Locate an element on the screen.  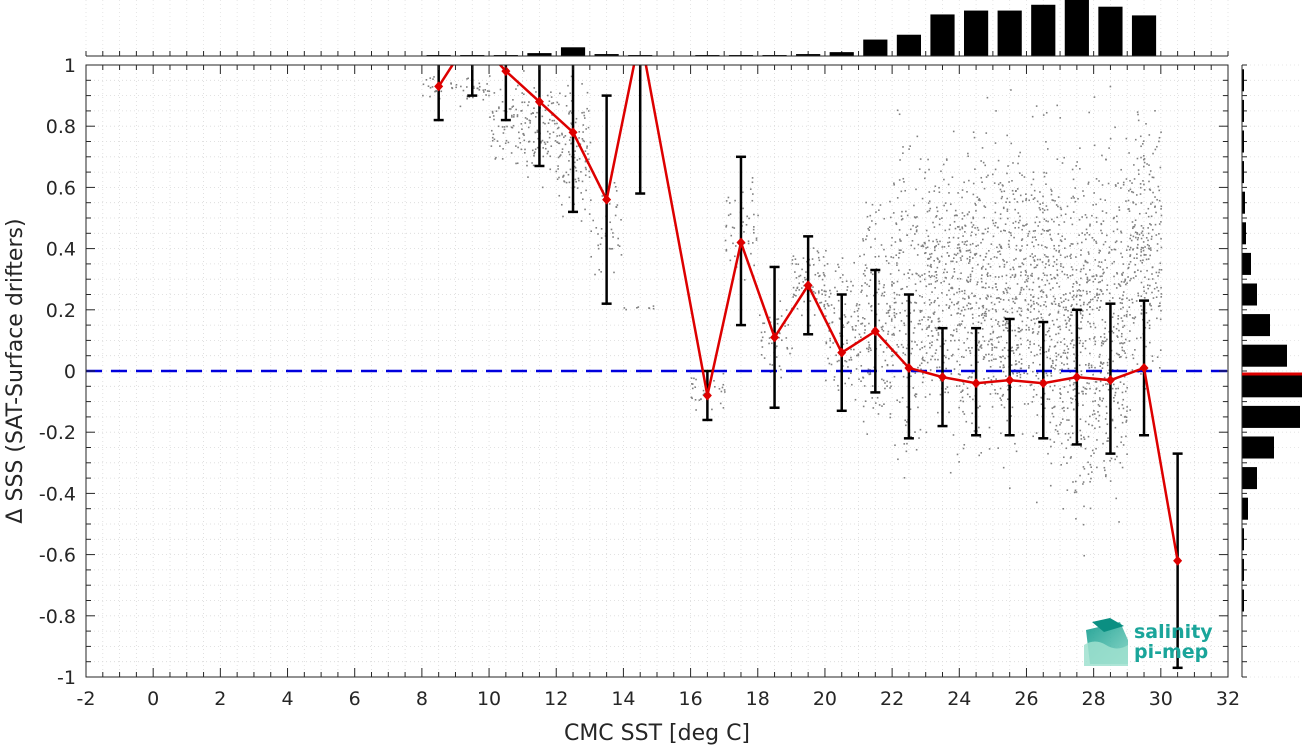
x-tick-label: 16 is located at coordinates (690, 699).